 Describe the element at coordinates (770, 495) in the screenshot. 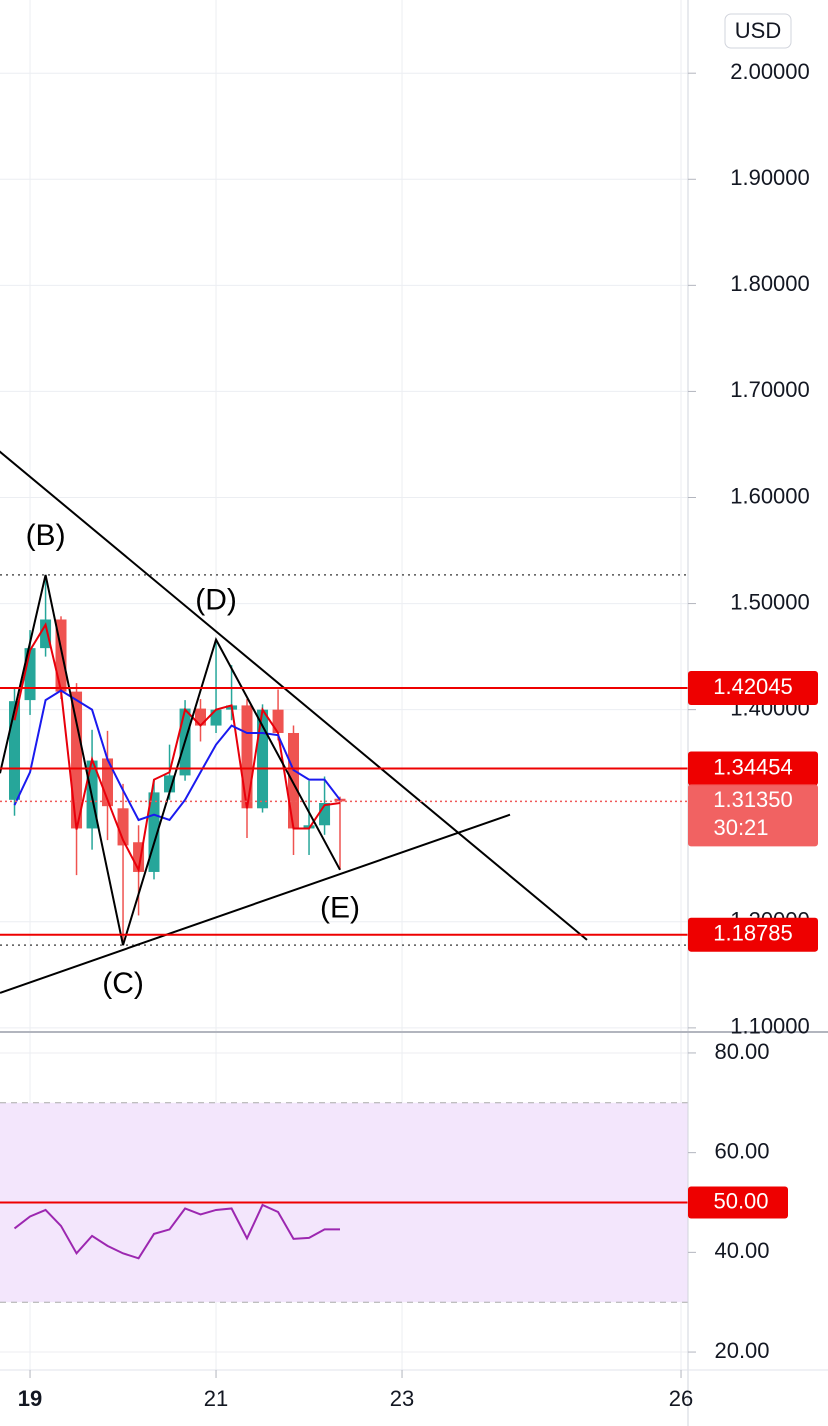

I see `y-tick-label: 1.60000` at that location.